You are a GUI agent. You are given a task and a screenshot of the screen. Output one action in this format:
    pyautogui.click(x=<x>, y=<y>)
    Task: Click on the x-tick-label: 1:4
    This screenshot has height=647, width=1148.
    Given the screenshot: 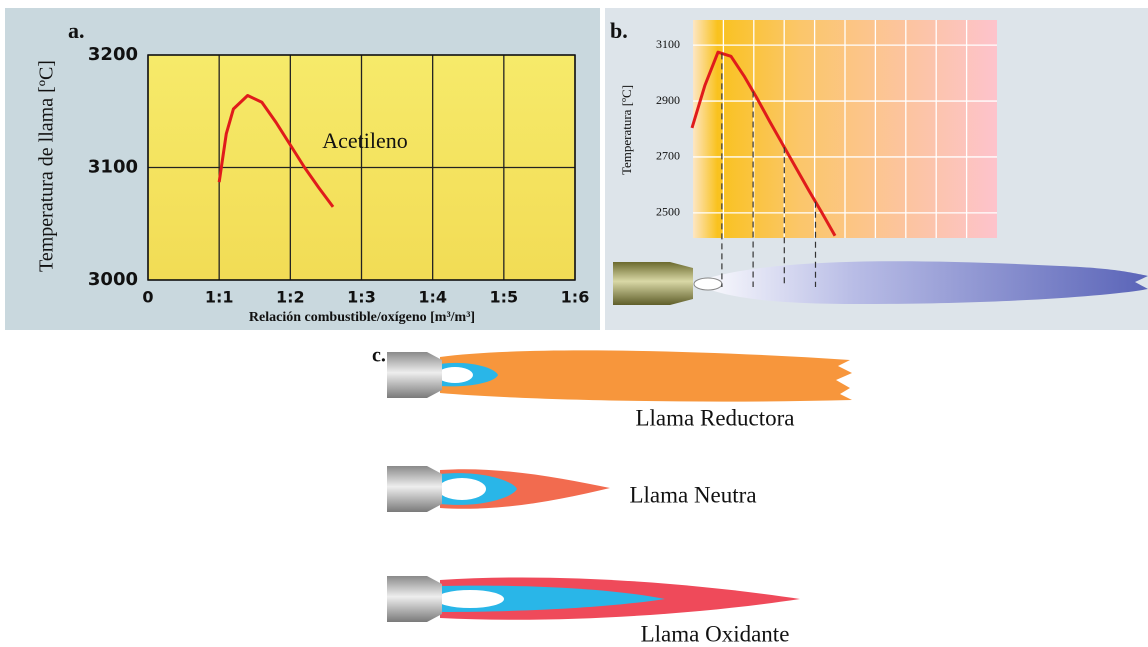 What is the action you would take?
    pyautogui.click(x=432, y=297)
    